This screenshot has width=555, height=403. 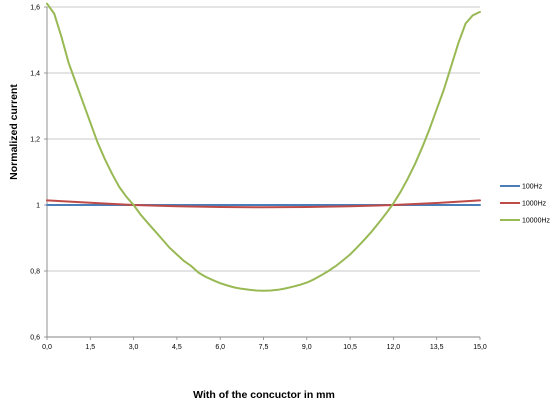 What do you see at coordinates (35, 338) in the screenshot?
I see `y-tick-label: 0,6` at bounding box center [35, 338].